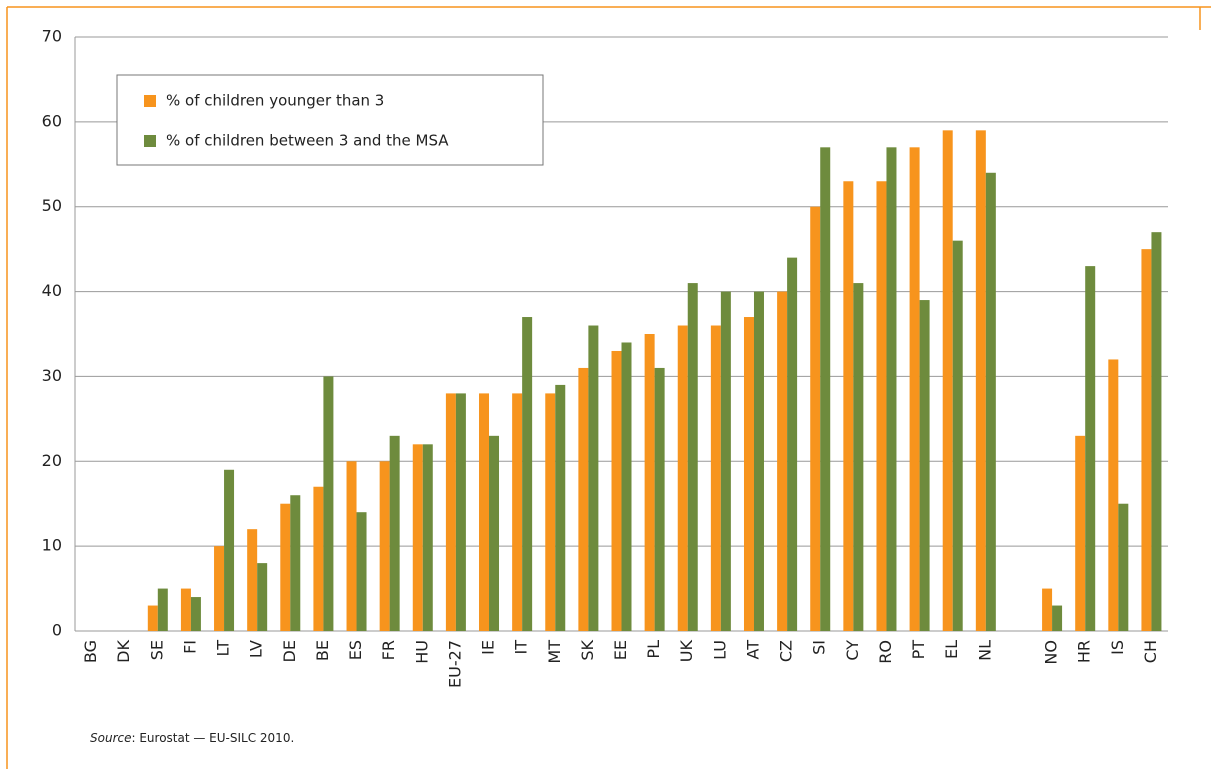 The height and width of the screenshot is (769, 1211). I want to click on x-tick-label: BG, so click(90, 651).